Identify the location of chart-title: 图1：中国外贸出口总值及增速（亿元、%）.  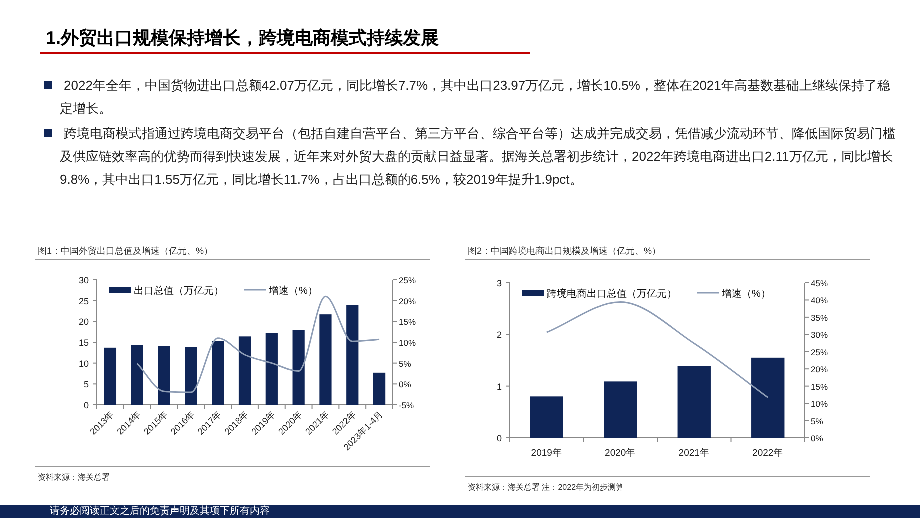
(126, 251).